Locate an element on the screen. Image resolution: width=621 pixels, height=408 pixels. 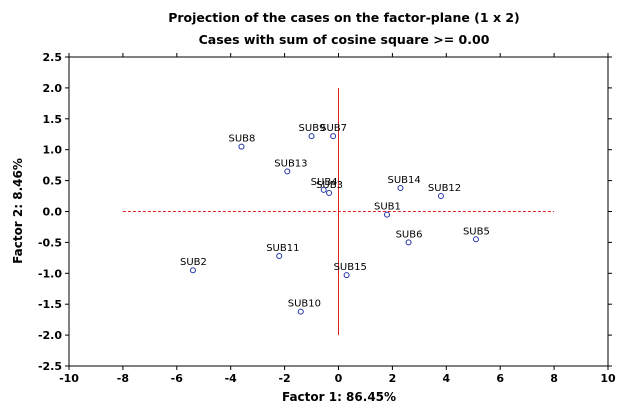
x-tick-label: 10 is located at coordinates (608, 378).